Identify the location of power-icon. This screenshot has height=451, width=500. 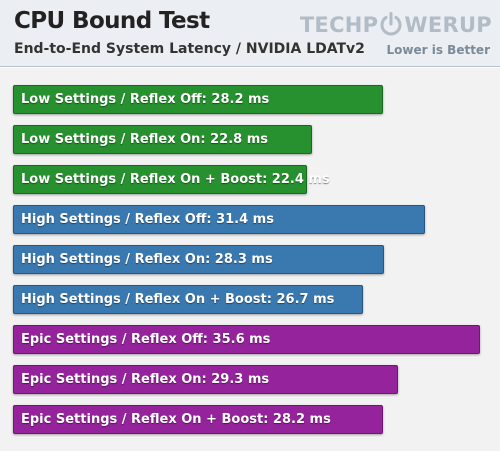
(391, 24).